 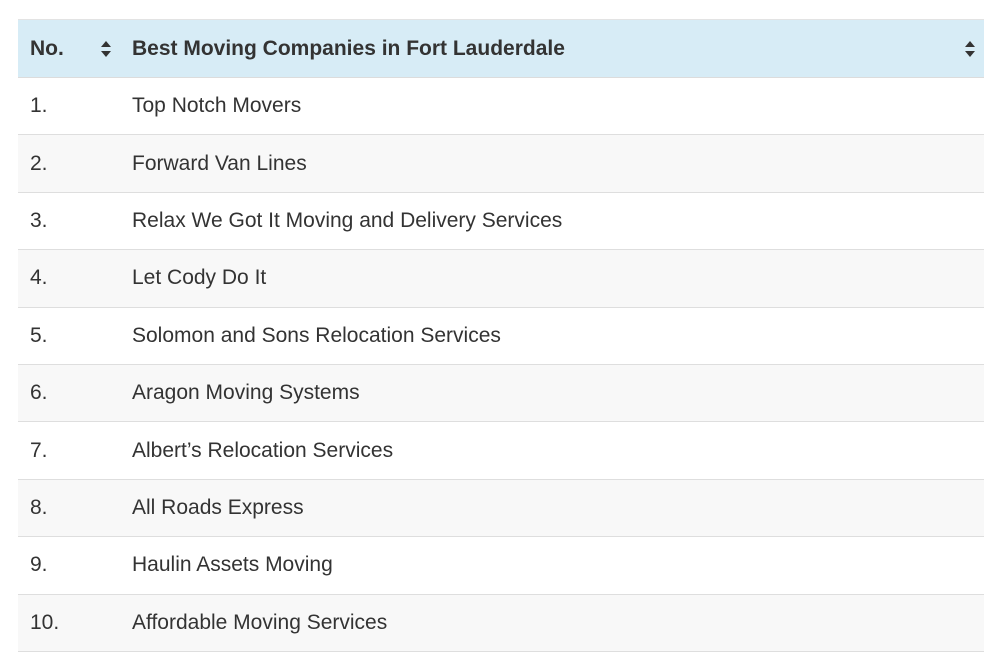 What do you see at coordinates (69, 623) in the screenshot?
I see `row-number: 10.` at bounding box center [69, 623].